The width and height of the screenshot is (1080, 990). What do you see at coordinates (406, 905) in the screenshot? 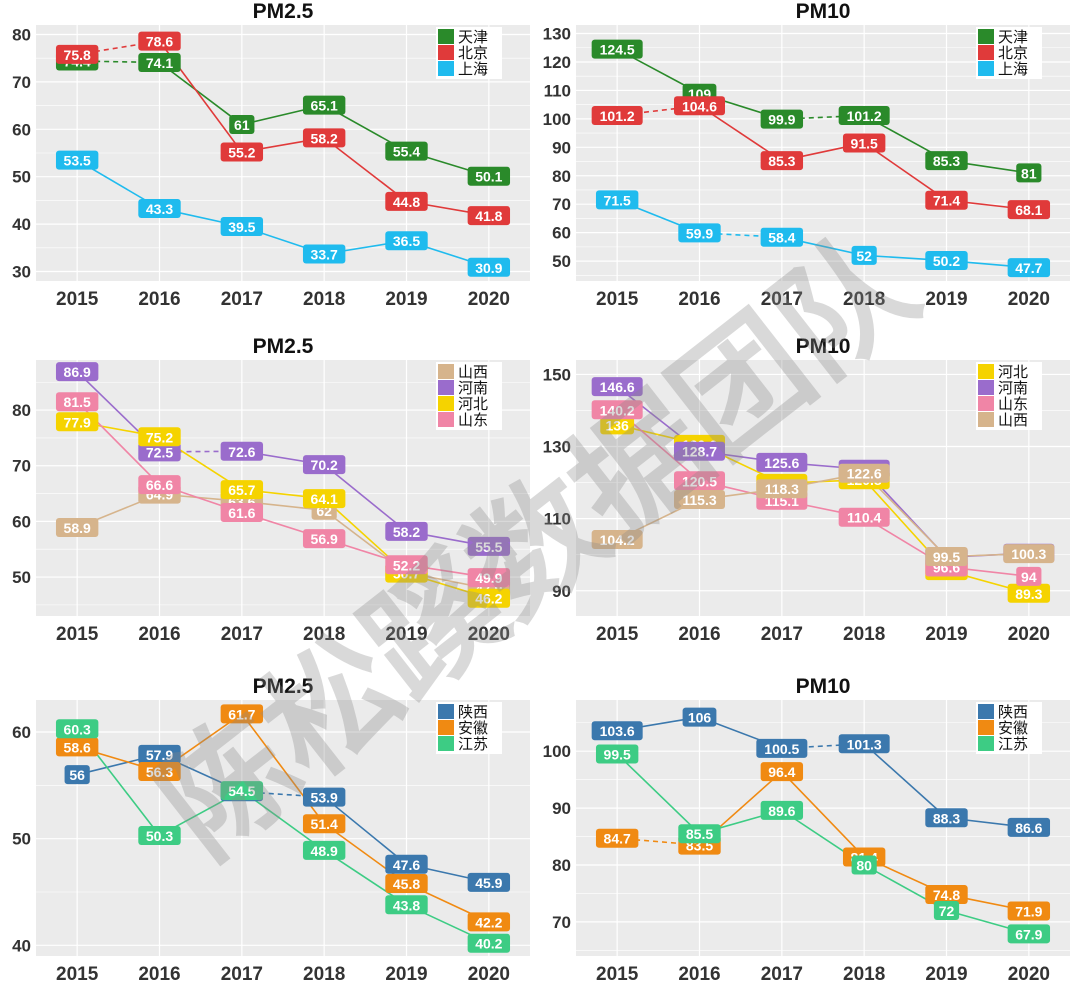
I see `data-label-text: 43.8` at bounding box center [406, 905].